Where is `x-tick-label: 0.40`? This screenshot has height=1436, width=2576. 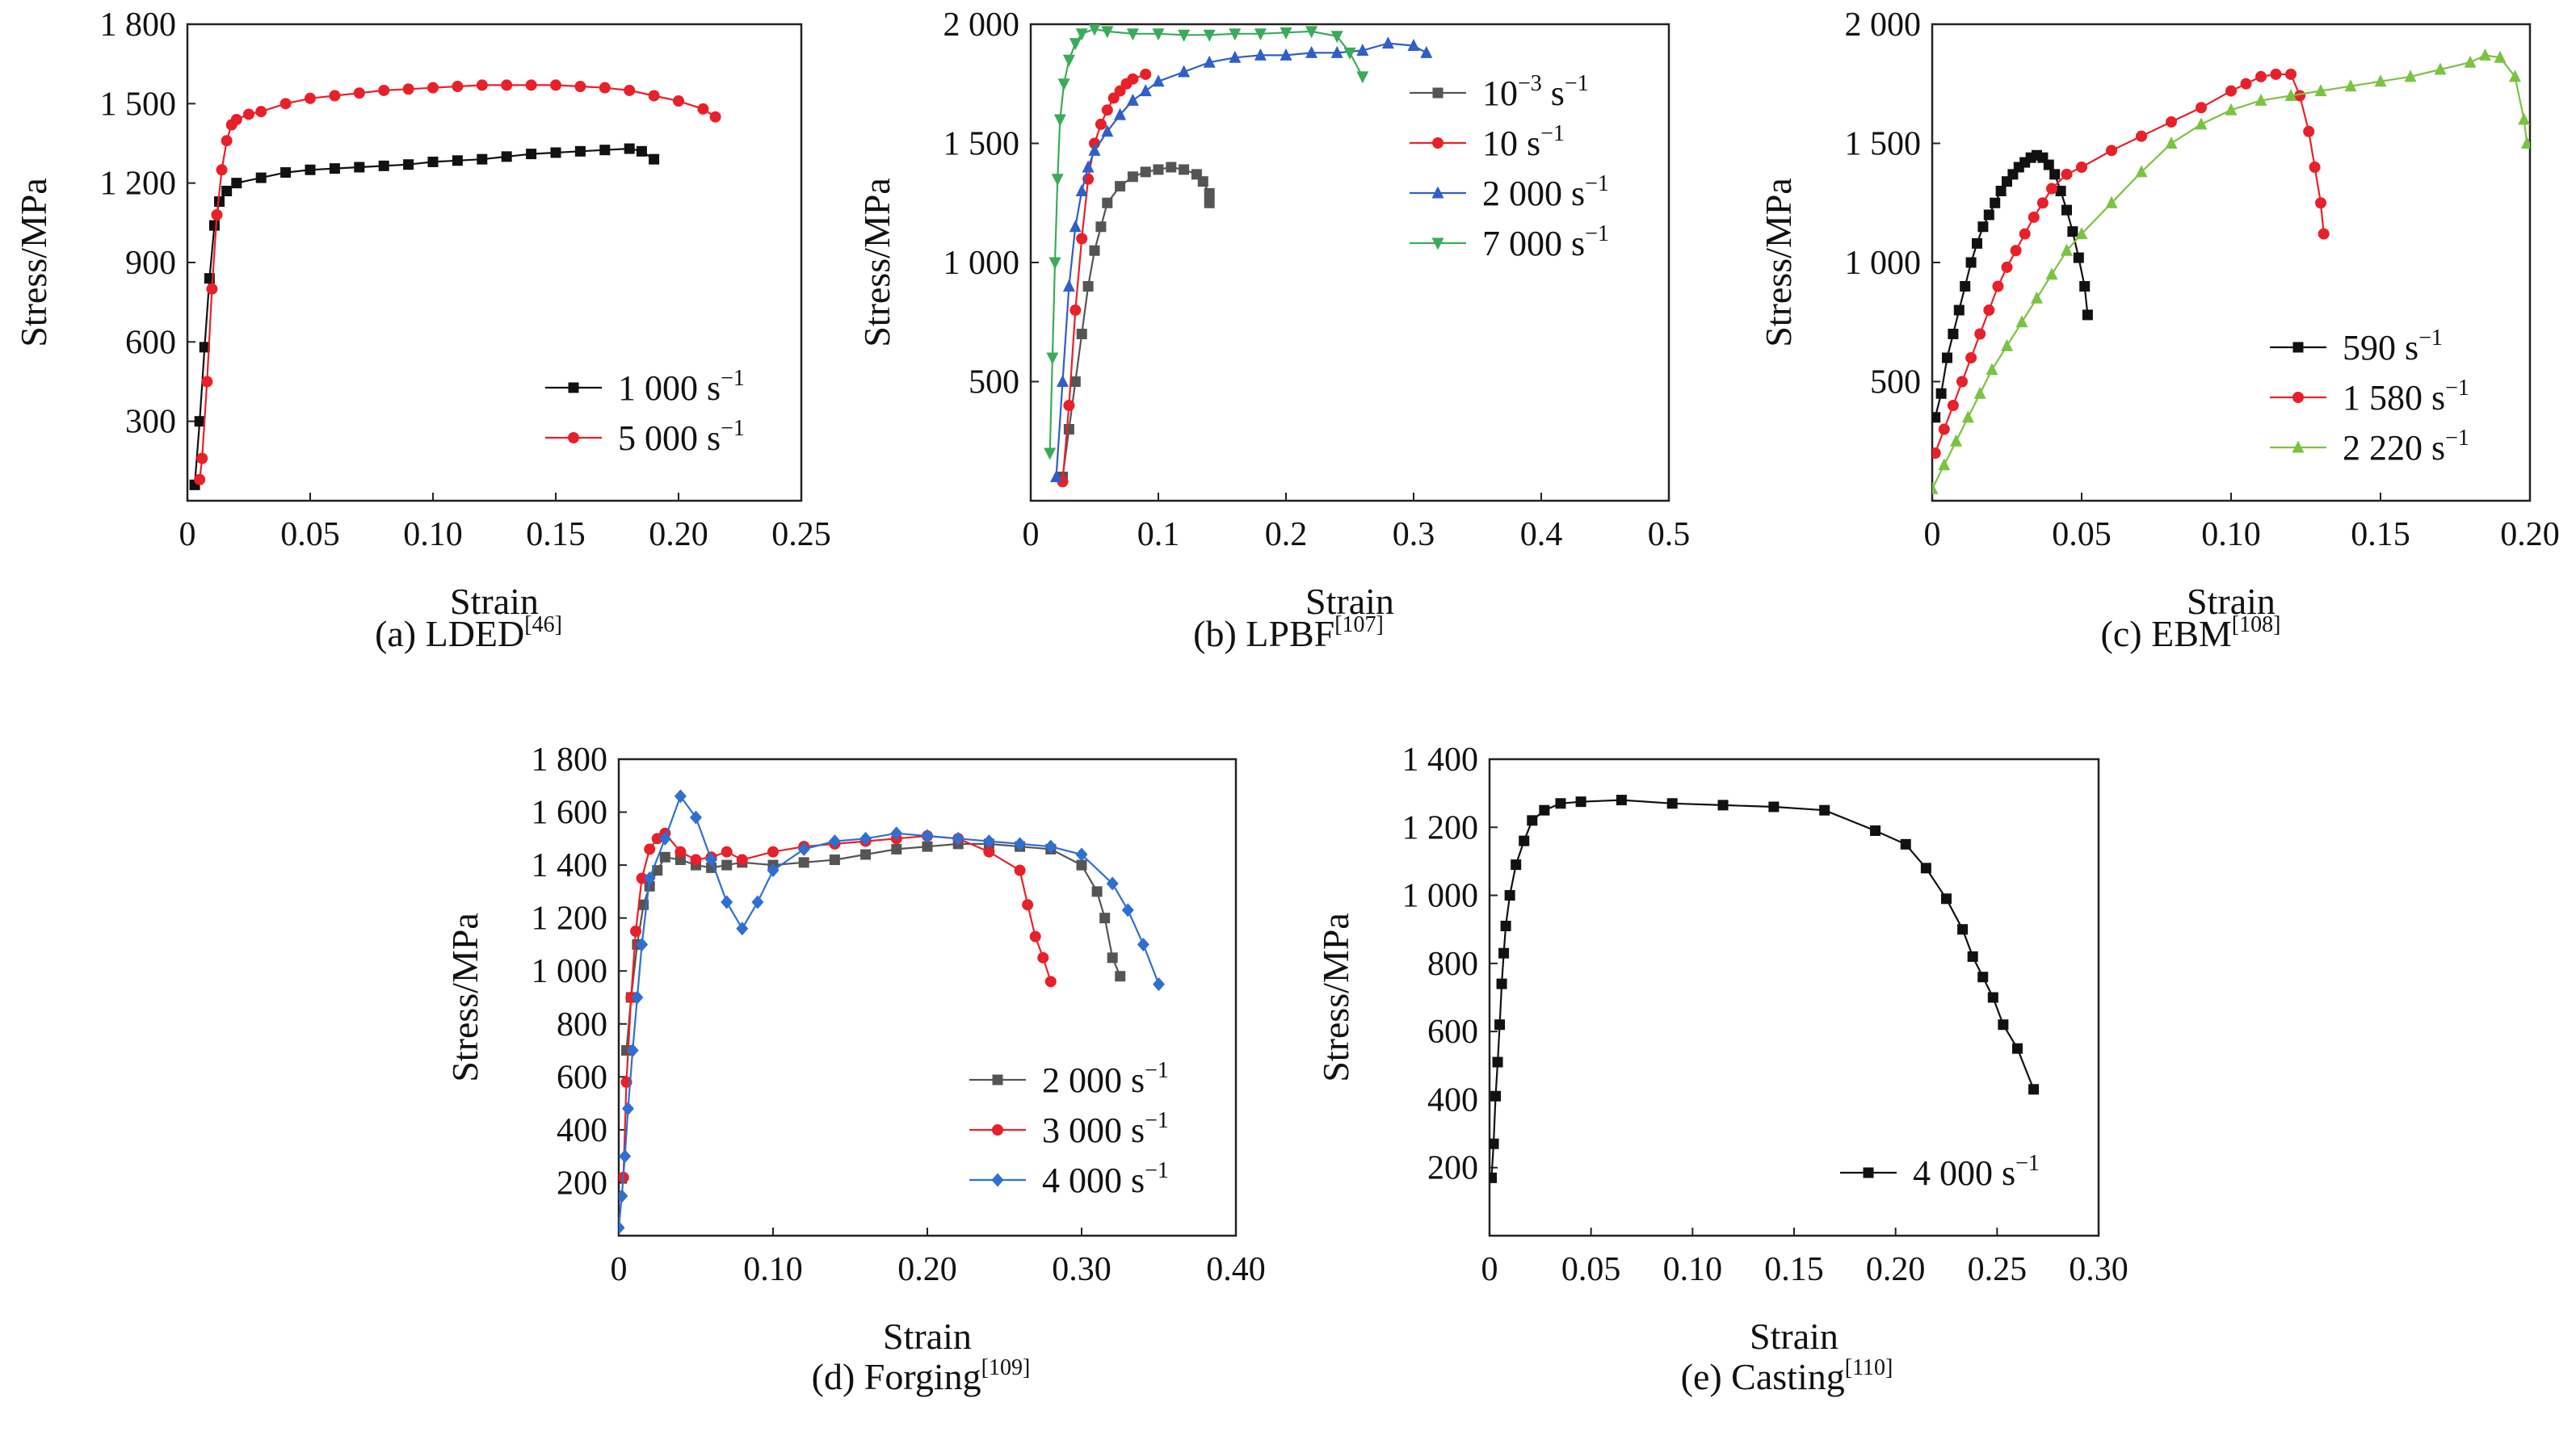
x-tick-label: 0.40 is located at coordinates (1236, 1269).